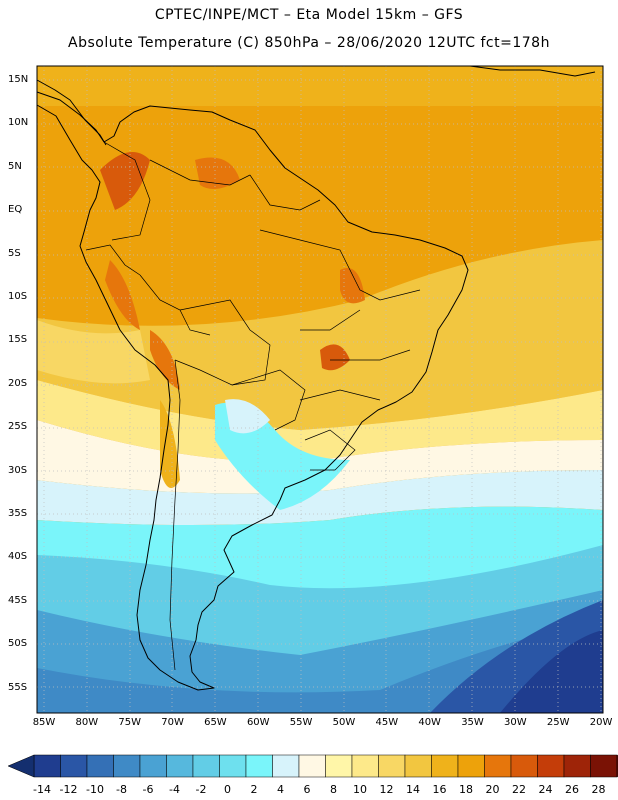 This screenshot has height=800, width=618. What do you see at coordinates (18, 470) in the screenshot?
I see `lat-label: 30S` at bounding box center [18, 470].